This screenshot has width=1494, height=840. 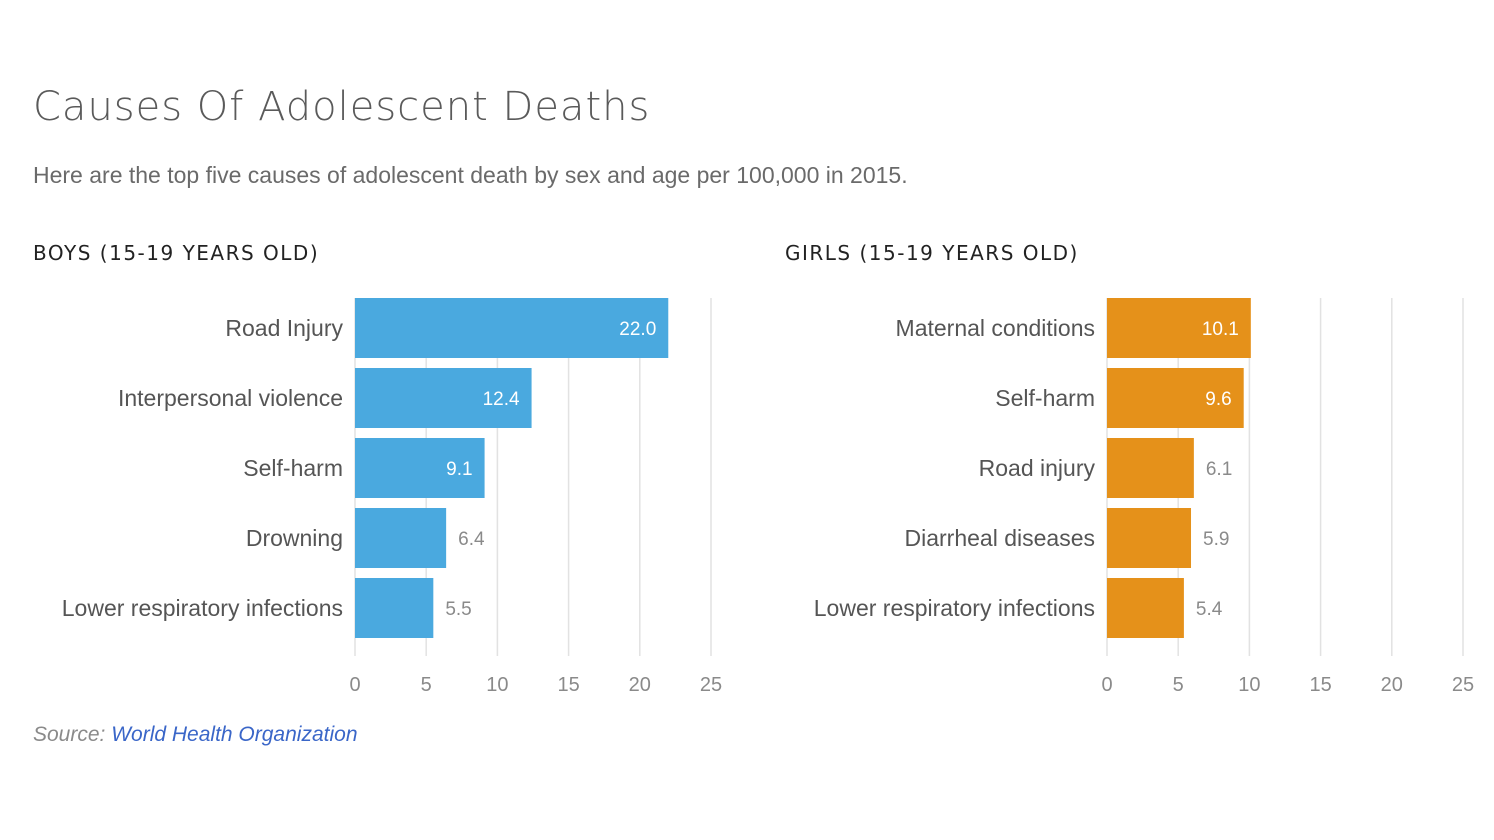 What do you see at coordinates (1392, 685) in the screenshot?
I see `girls-x-tick-label: 20` at bounding box center [1392, 685].